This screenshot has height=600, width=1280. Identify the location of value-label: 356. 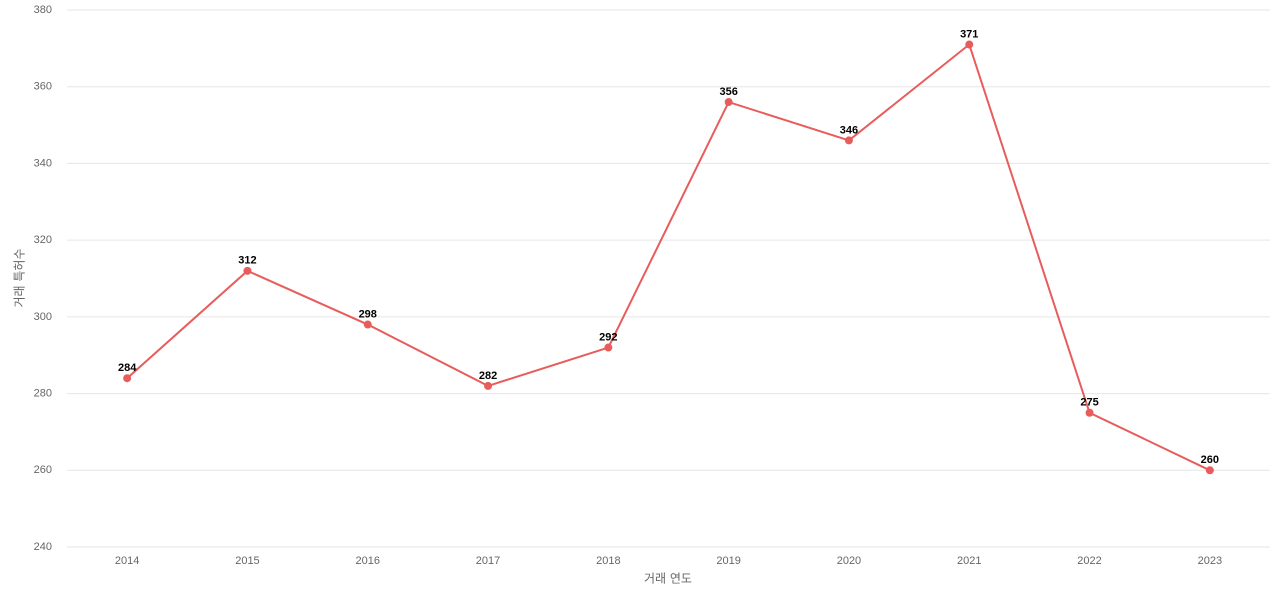
(728, 92).